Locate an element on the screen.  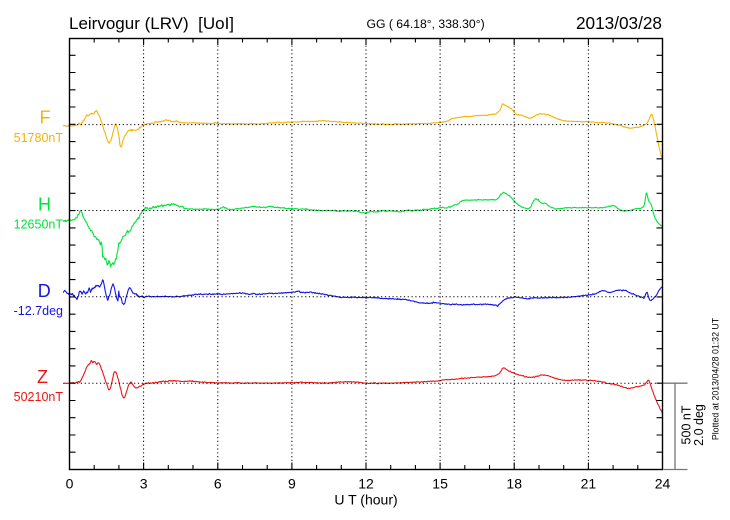
svg-text: Leirvogur (LRV) [UoI] is located at coordinates (151, 23).